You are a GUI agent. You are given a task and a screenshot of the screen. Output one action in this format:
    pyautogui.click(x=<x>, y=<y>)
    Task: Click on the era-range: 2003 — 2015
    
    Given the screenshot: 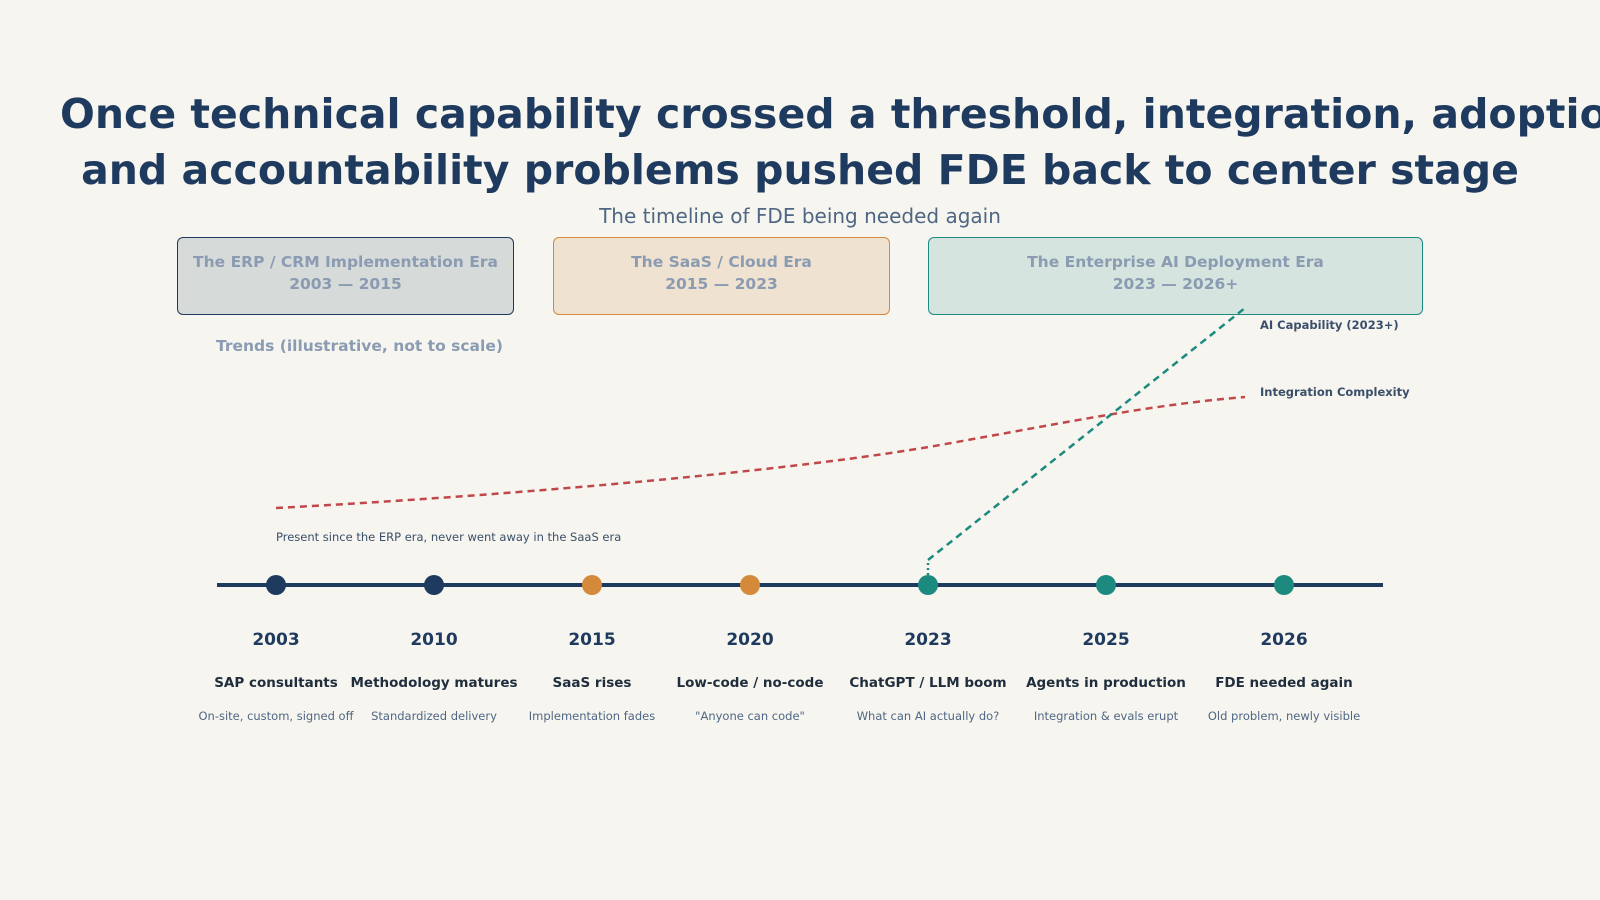 What is the action you would take?
    pyautogui.click(x=345, y=284)
    